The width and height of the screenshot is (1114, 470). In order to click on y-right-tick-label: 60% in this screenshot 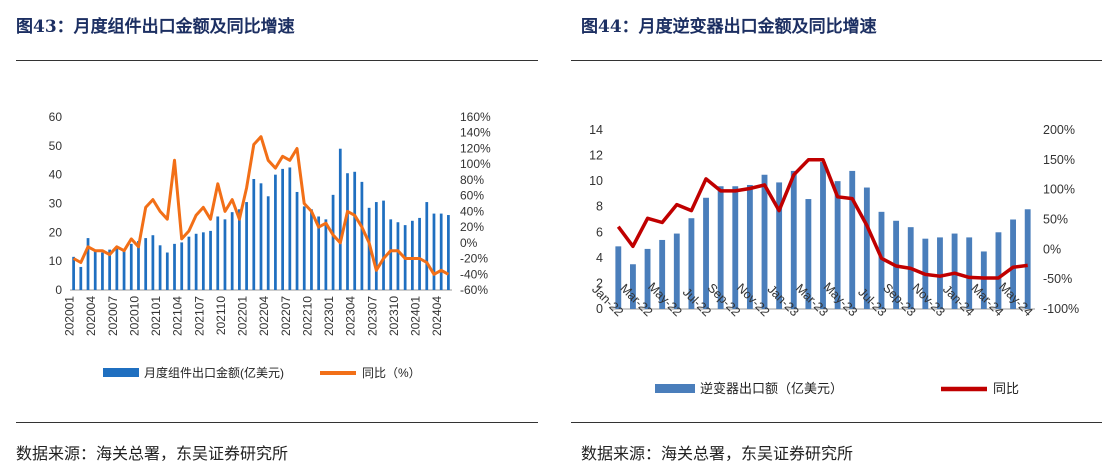, I will do `click(472, 196)`.